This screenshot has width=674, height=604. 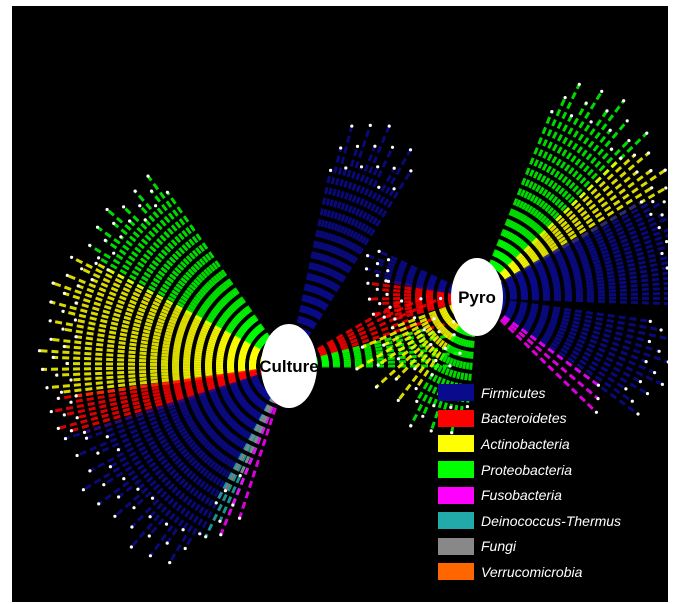 I want to click on culture-node: Culture, so click(x=289, y=366).